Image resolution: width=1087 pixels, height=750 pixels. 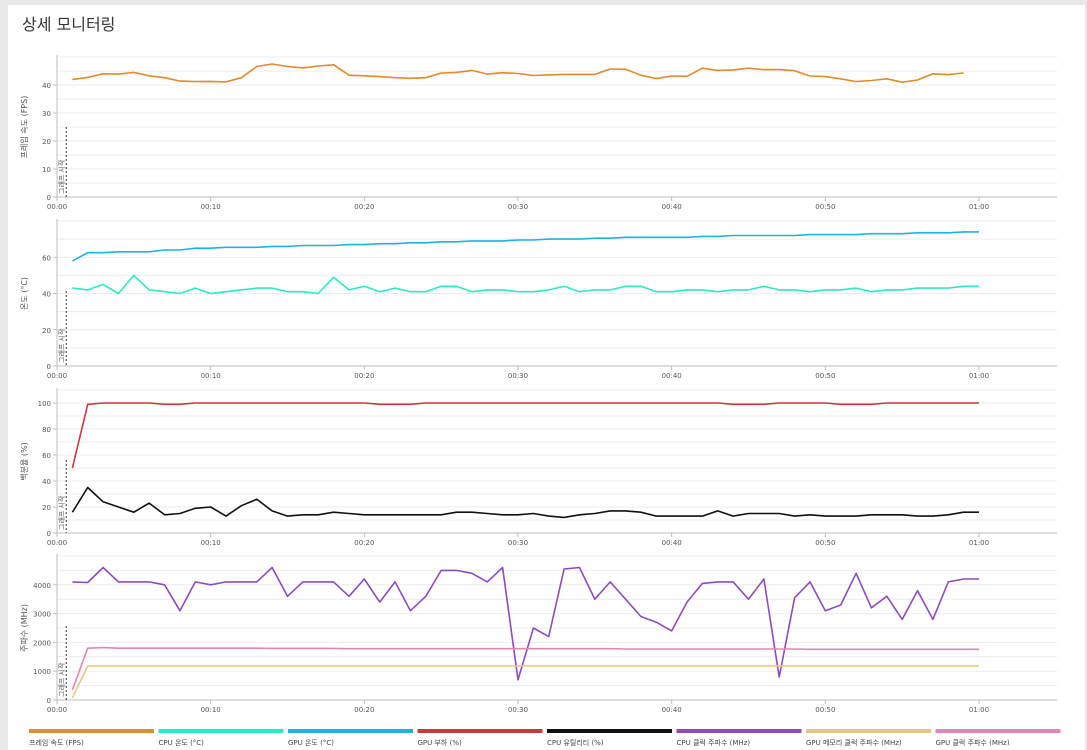 I want to click on legend-label: GPU 온도 (°C), so click(x=311, y=743).